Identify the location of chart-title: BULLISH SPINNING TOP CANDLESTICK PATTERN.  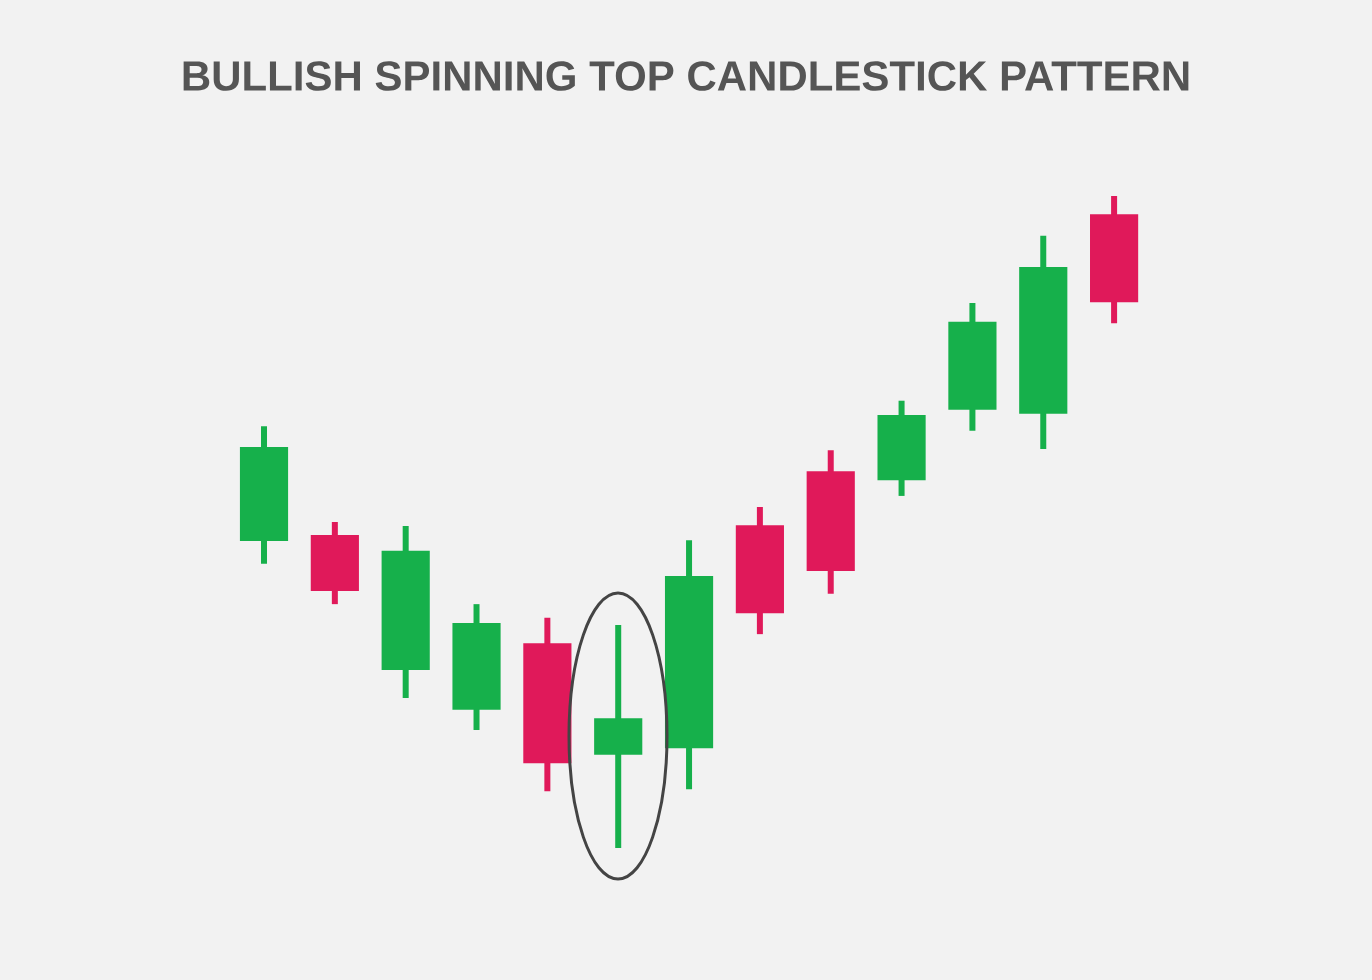
(686, 76).